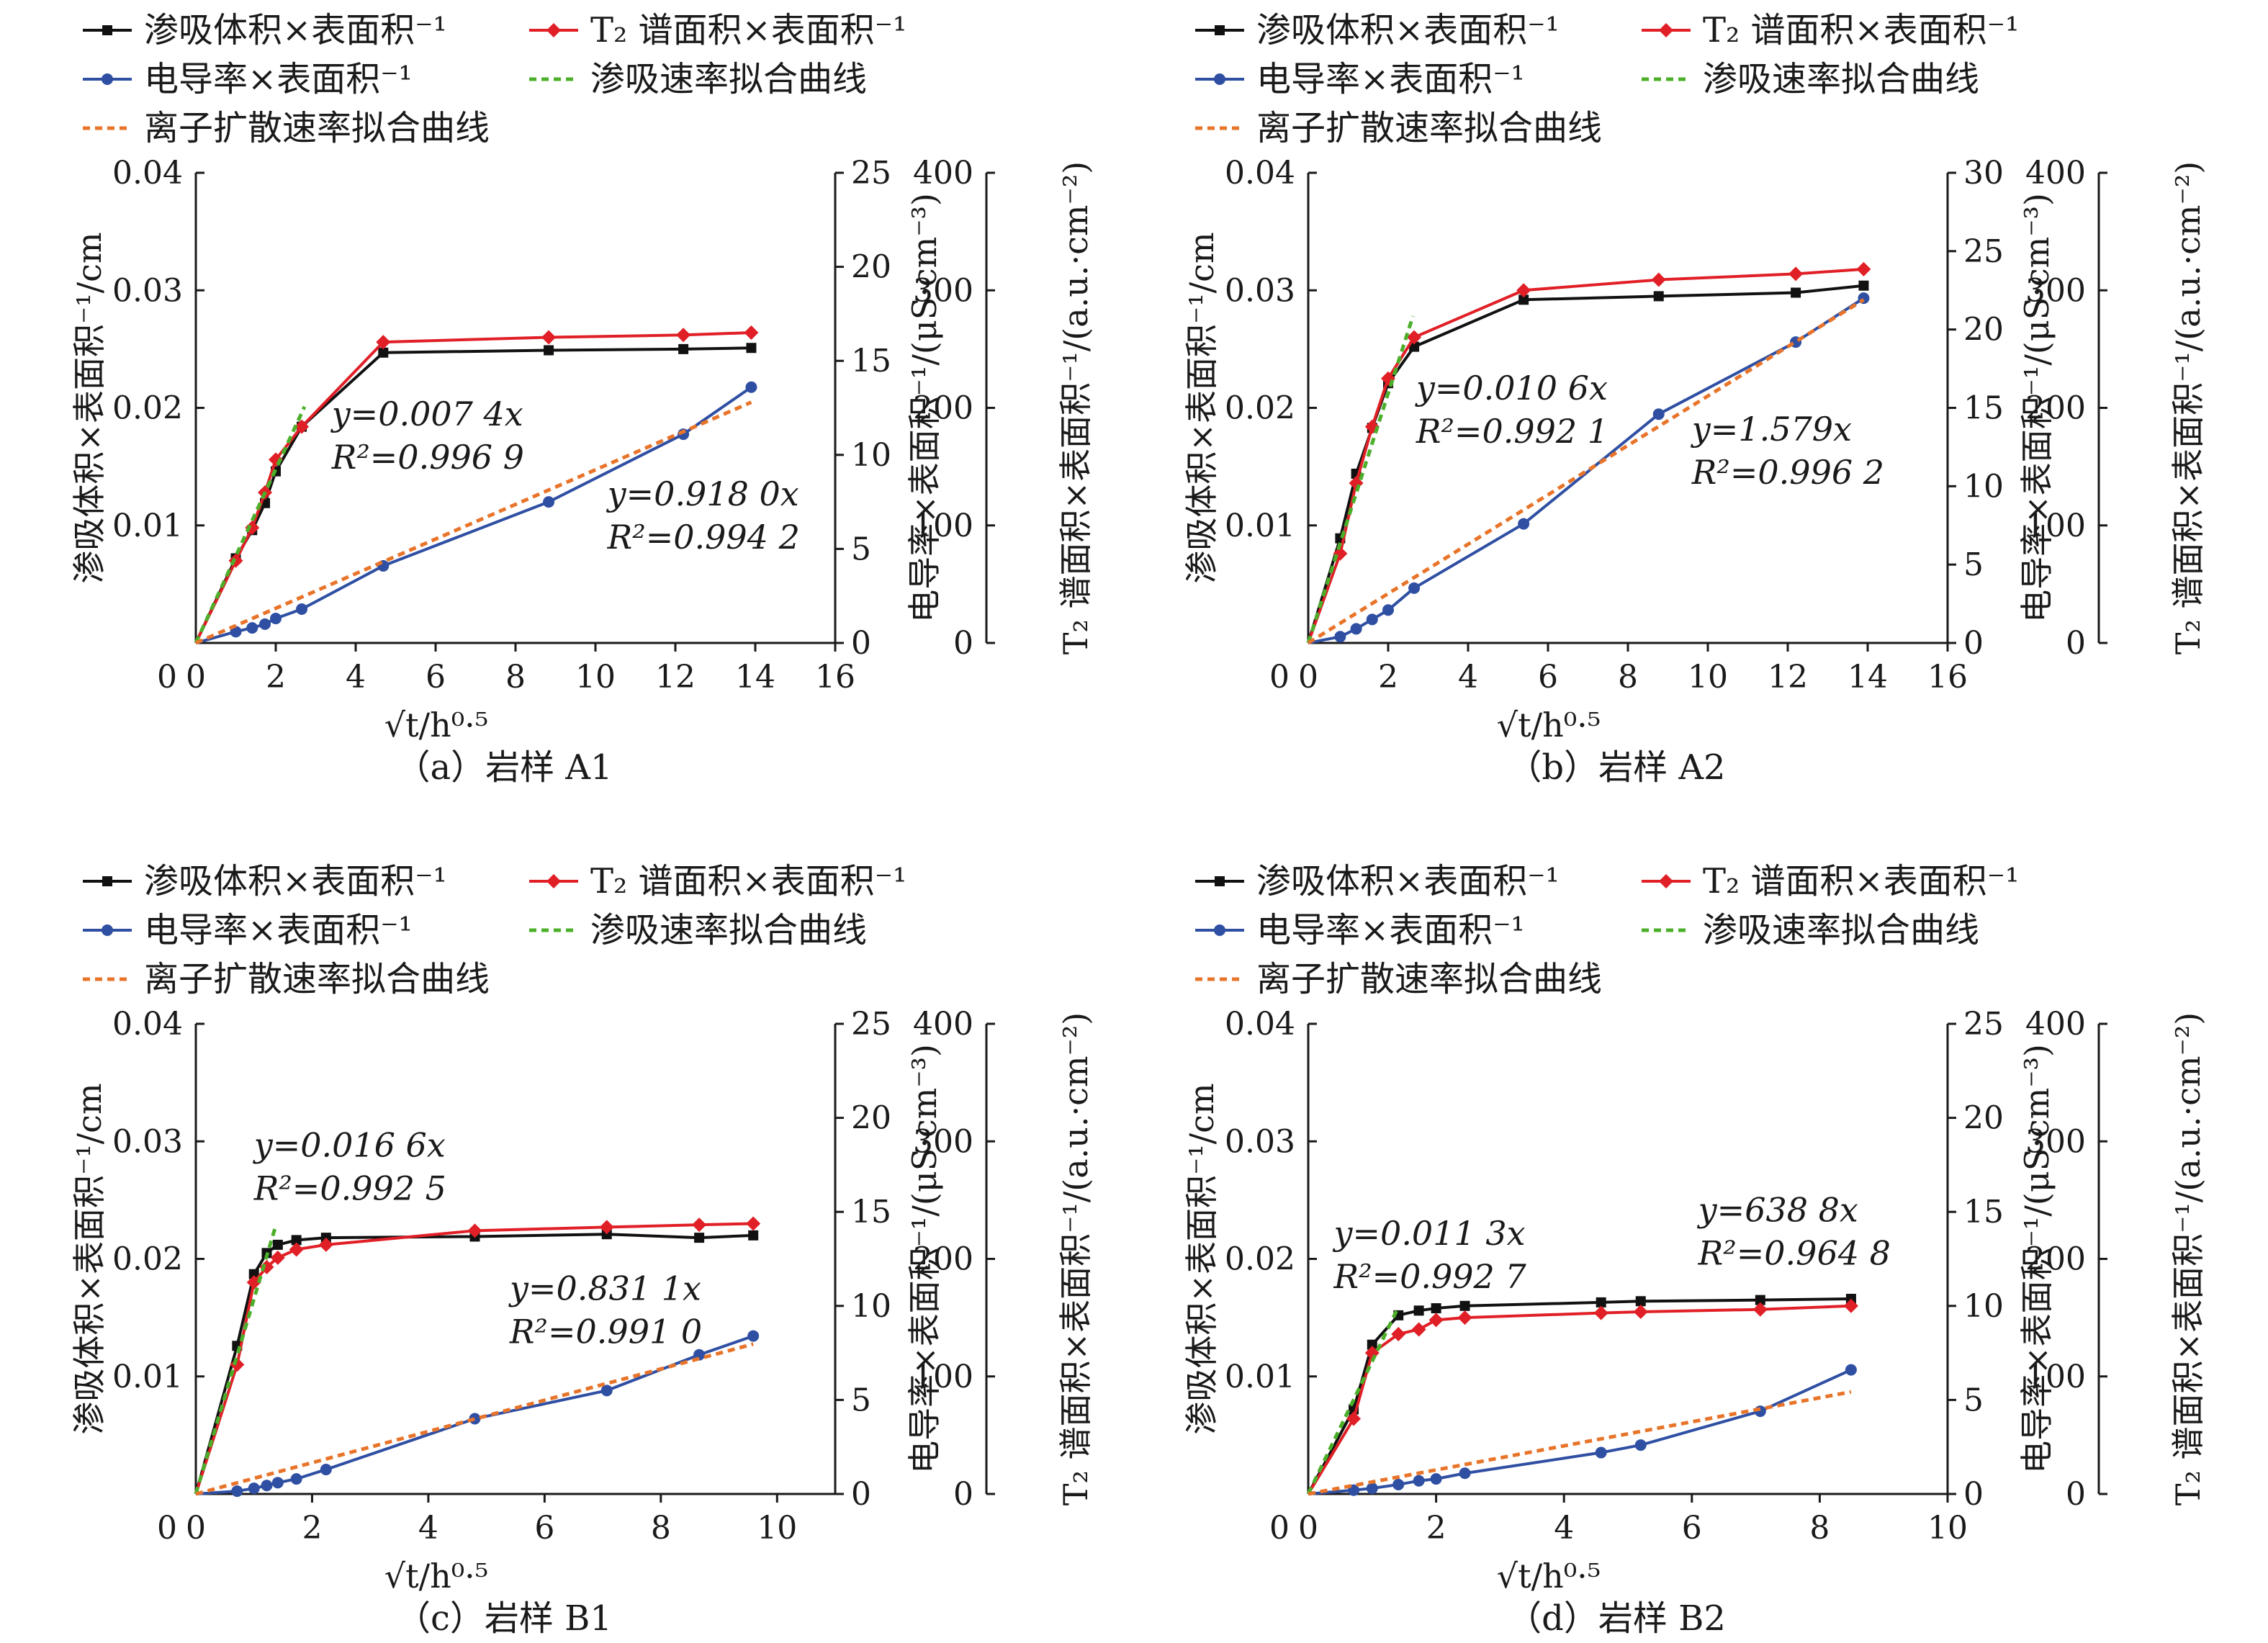 The width and height of the screenshot is (2268, 1643). Describe the element at coordinates (943, 1260) in the screenshot. I see `y-right-tick-label: 200` at that location.